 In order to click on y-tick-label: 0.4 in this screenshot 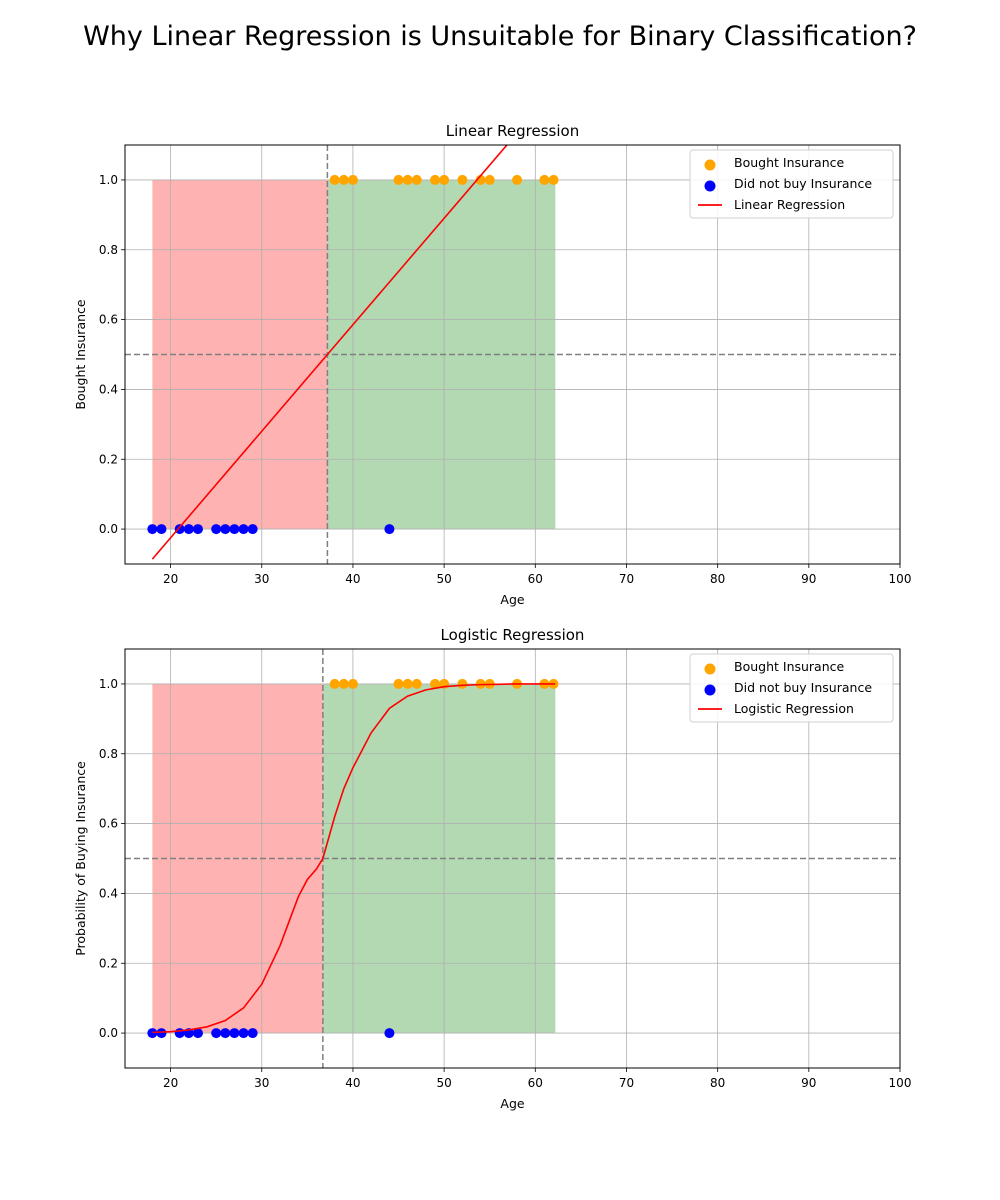, I will do `click(108, 389)`.